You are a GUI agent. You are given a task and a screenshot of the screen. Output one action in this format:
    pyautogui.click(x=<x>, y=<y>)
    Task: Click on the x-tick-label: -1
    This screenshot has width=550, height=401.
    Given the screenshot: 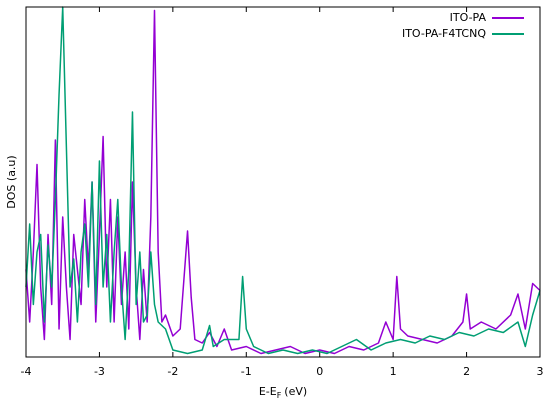 What is the action you would take?
    pyautogui.click(x=246, y=371)
    